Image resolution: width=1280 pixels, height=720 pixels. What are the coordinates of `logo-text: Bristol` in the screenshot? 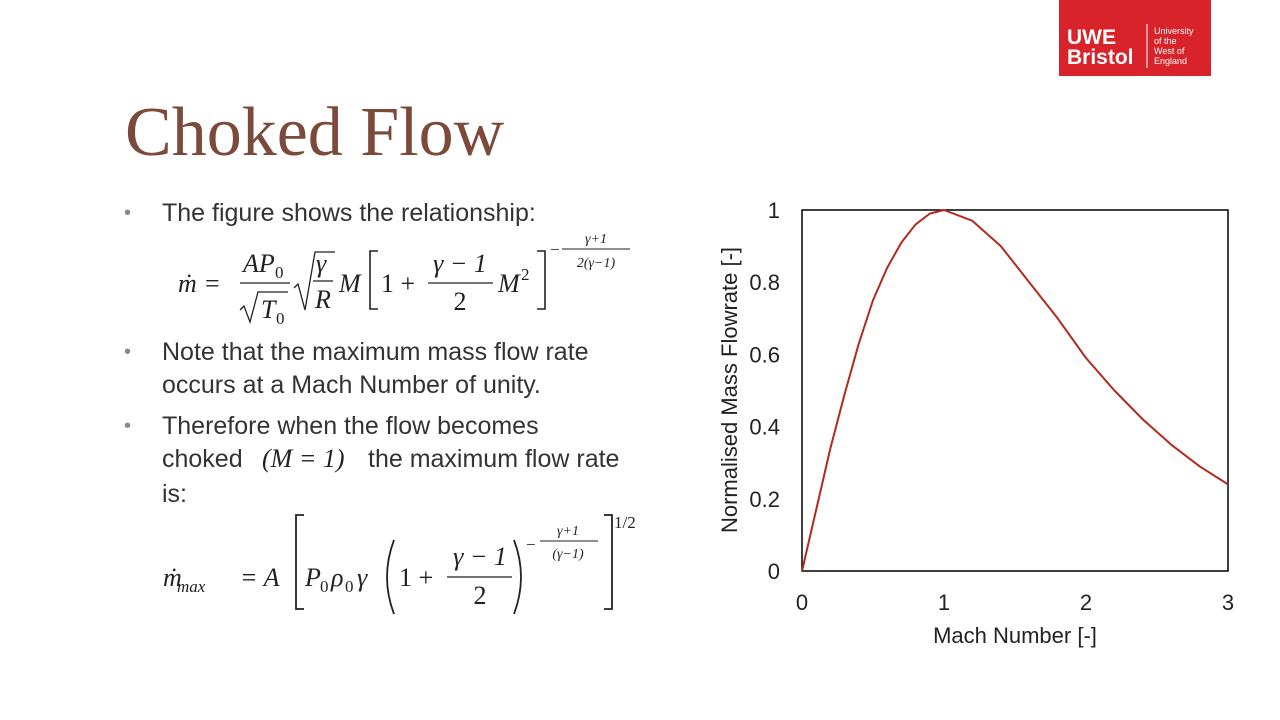 It's located at (1100, 57).